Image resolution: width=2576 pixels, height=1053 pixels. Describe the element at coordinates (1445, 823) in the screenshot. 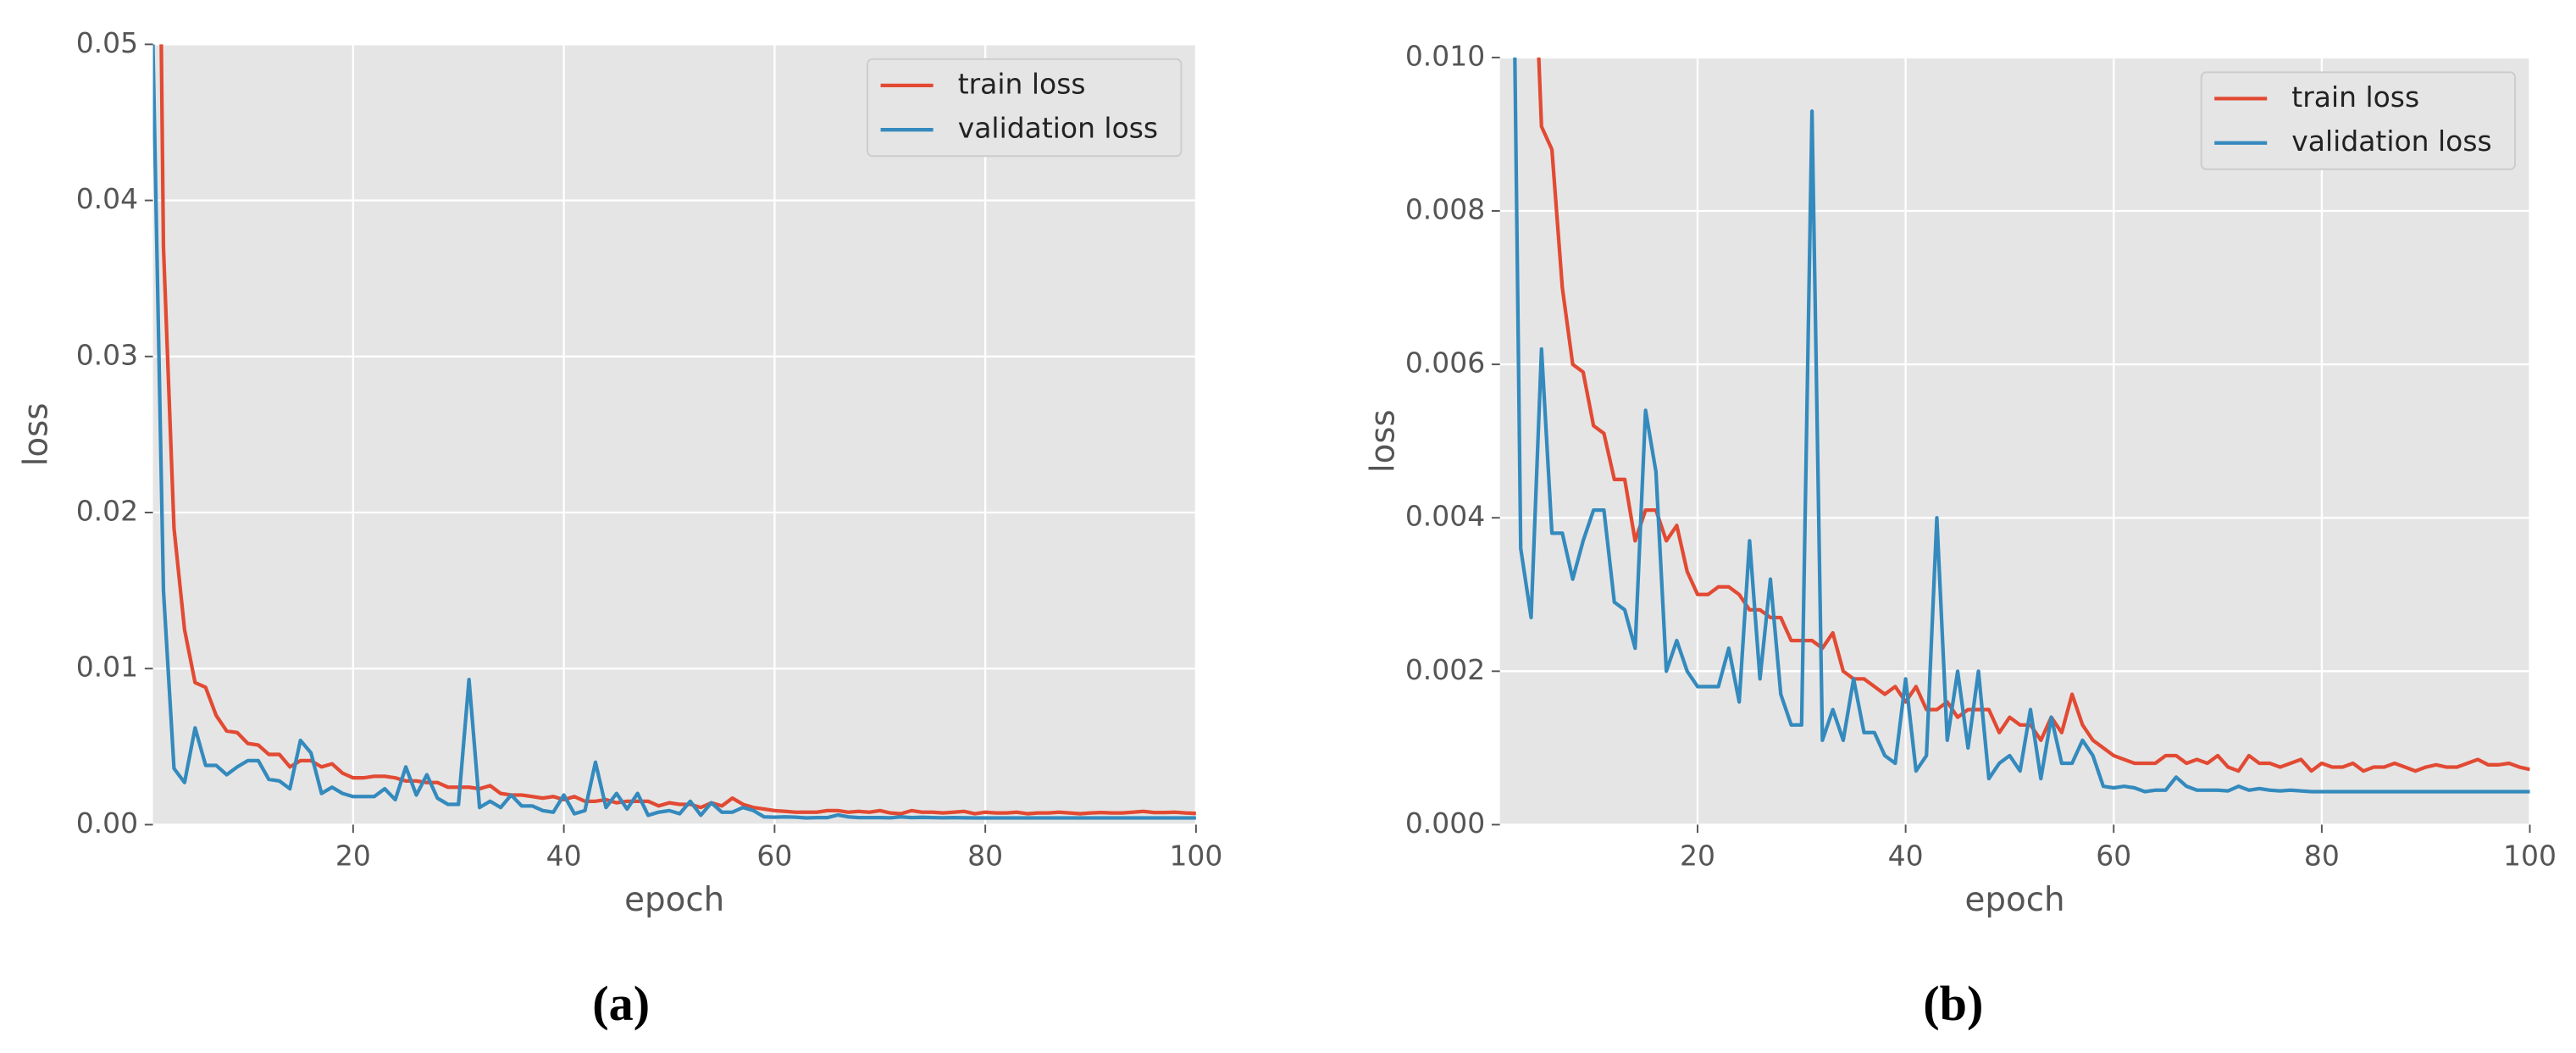

I see `y-tick-label: 0.000` at that location.